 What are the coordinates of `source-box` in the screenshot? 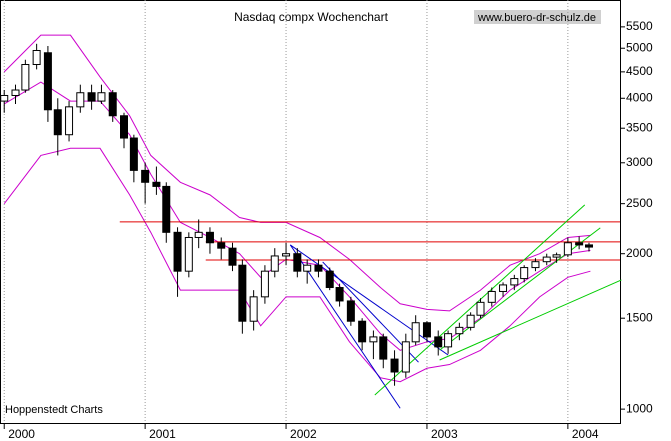 It's located at (537, 17).